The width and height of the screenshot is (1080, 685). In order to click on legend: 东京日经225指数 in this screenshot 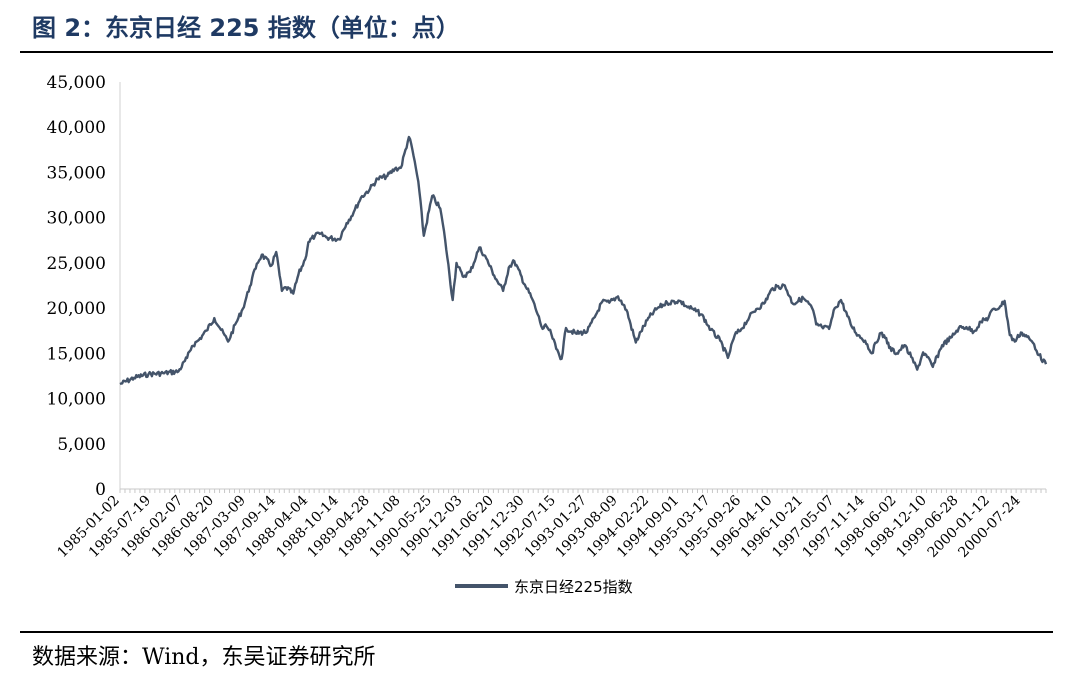, I will do `click(544, 587)`.